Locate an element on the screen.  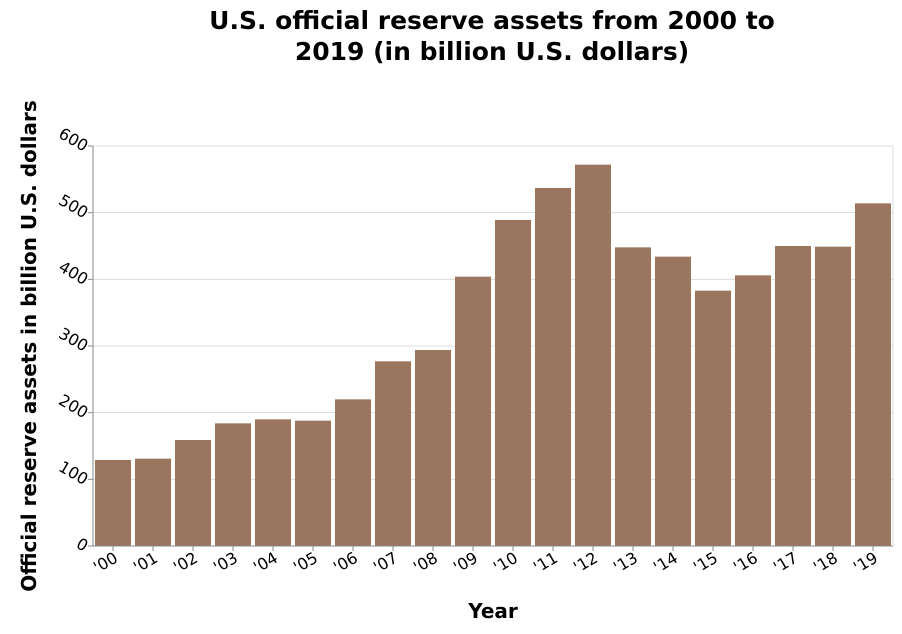
x-tick-label: '01 is located at coordinates (145, 562).